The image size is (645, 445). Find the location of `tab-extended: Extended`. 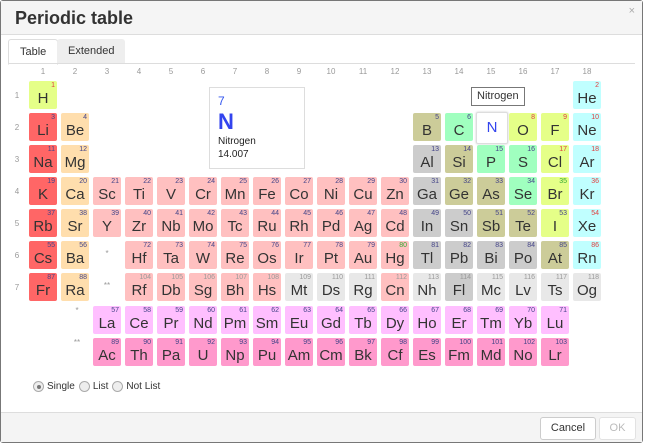

tab-extended: Extended is located at coordinates (91, 51).